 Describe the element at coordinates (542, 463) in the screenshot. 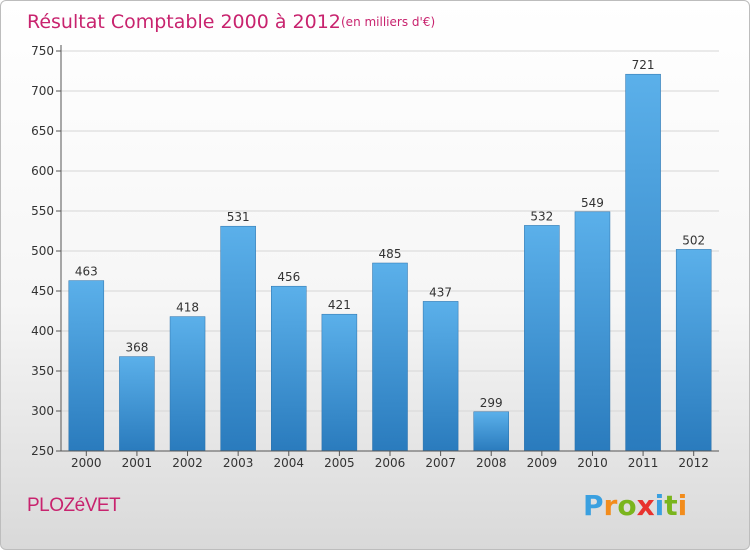

I see `x-tick-label-2009: 2009` at that location.